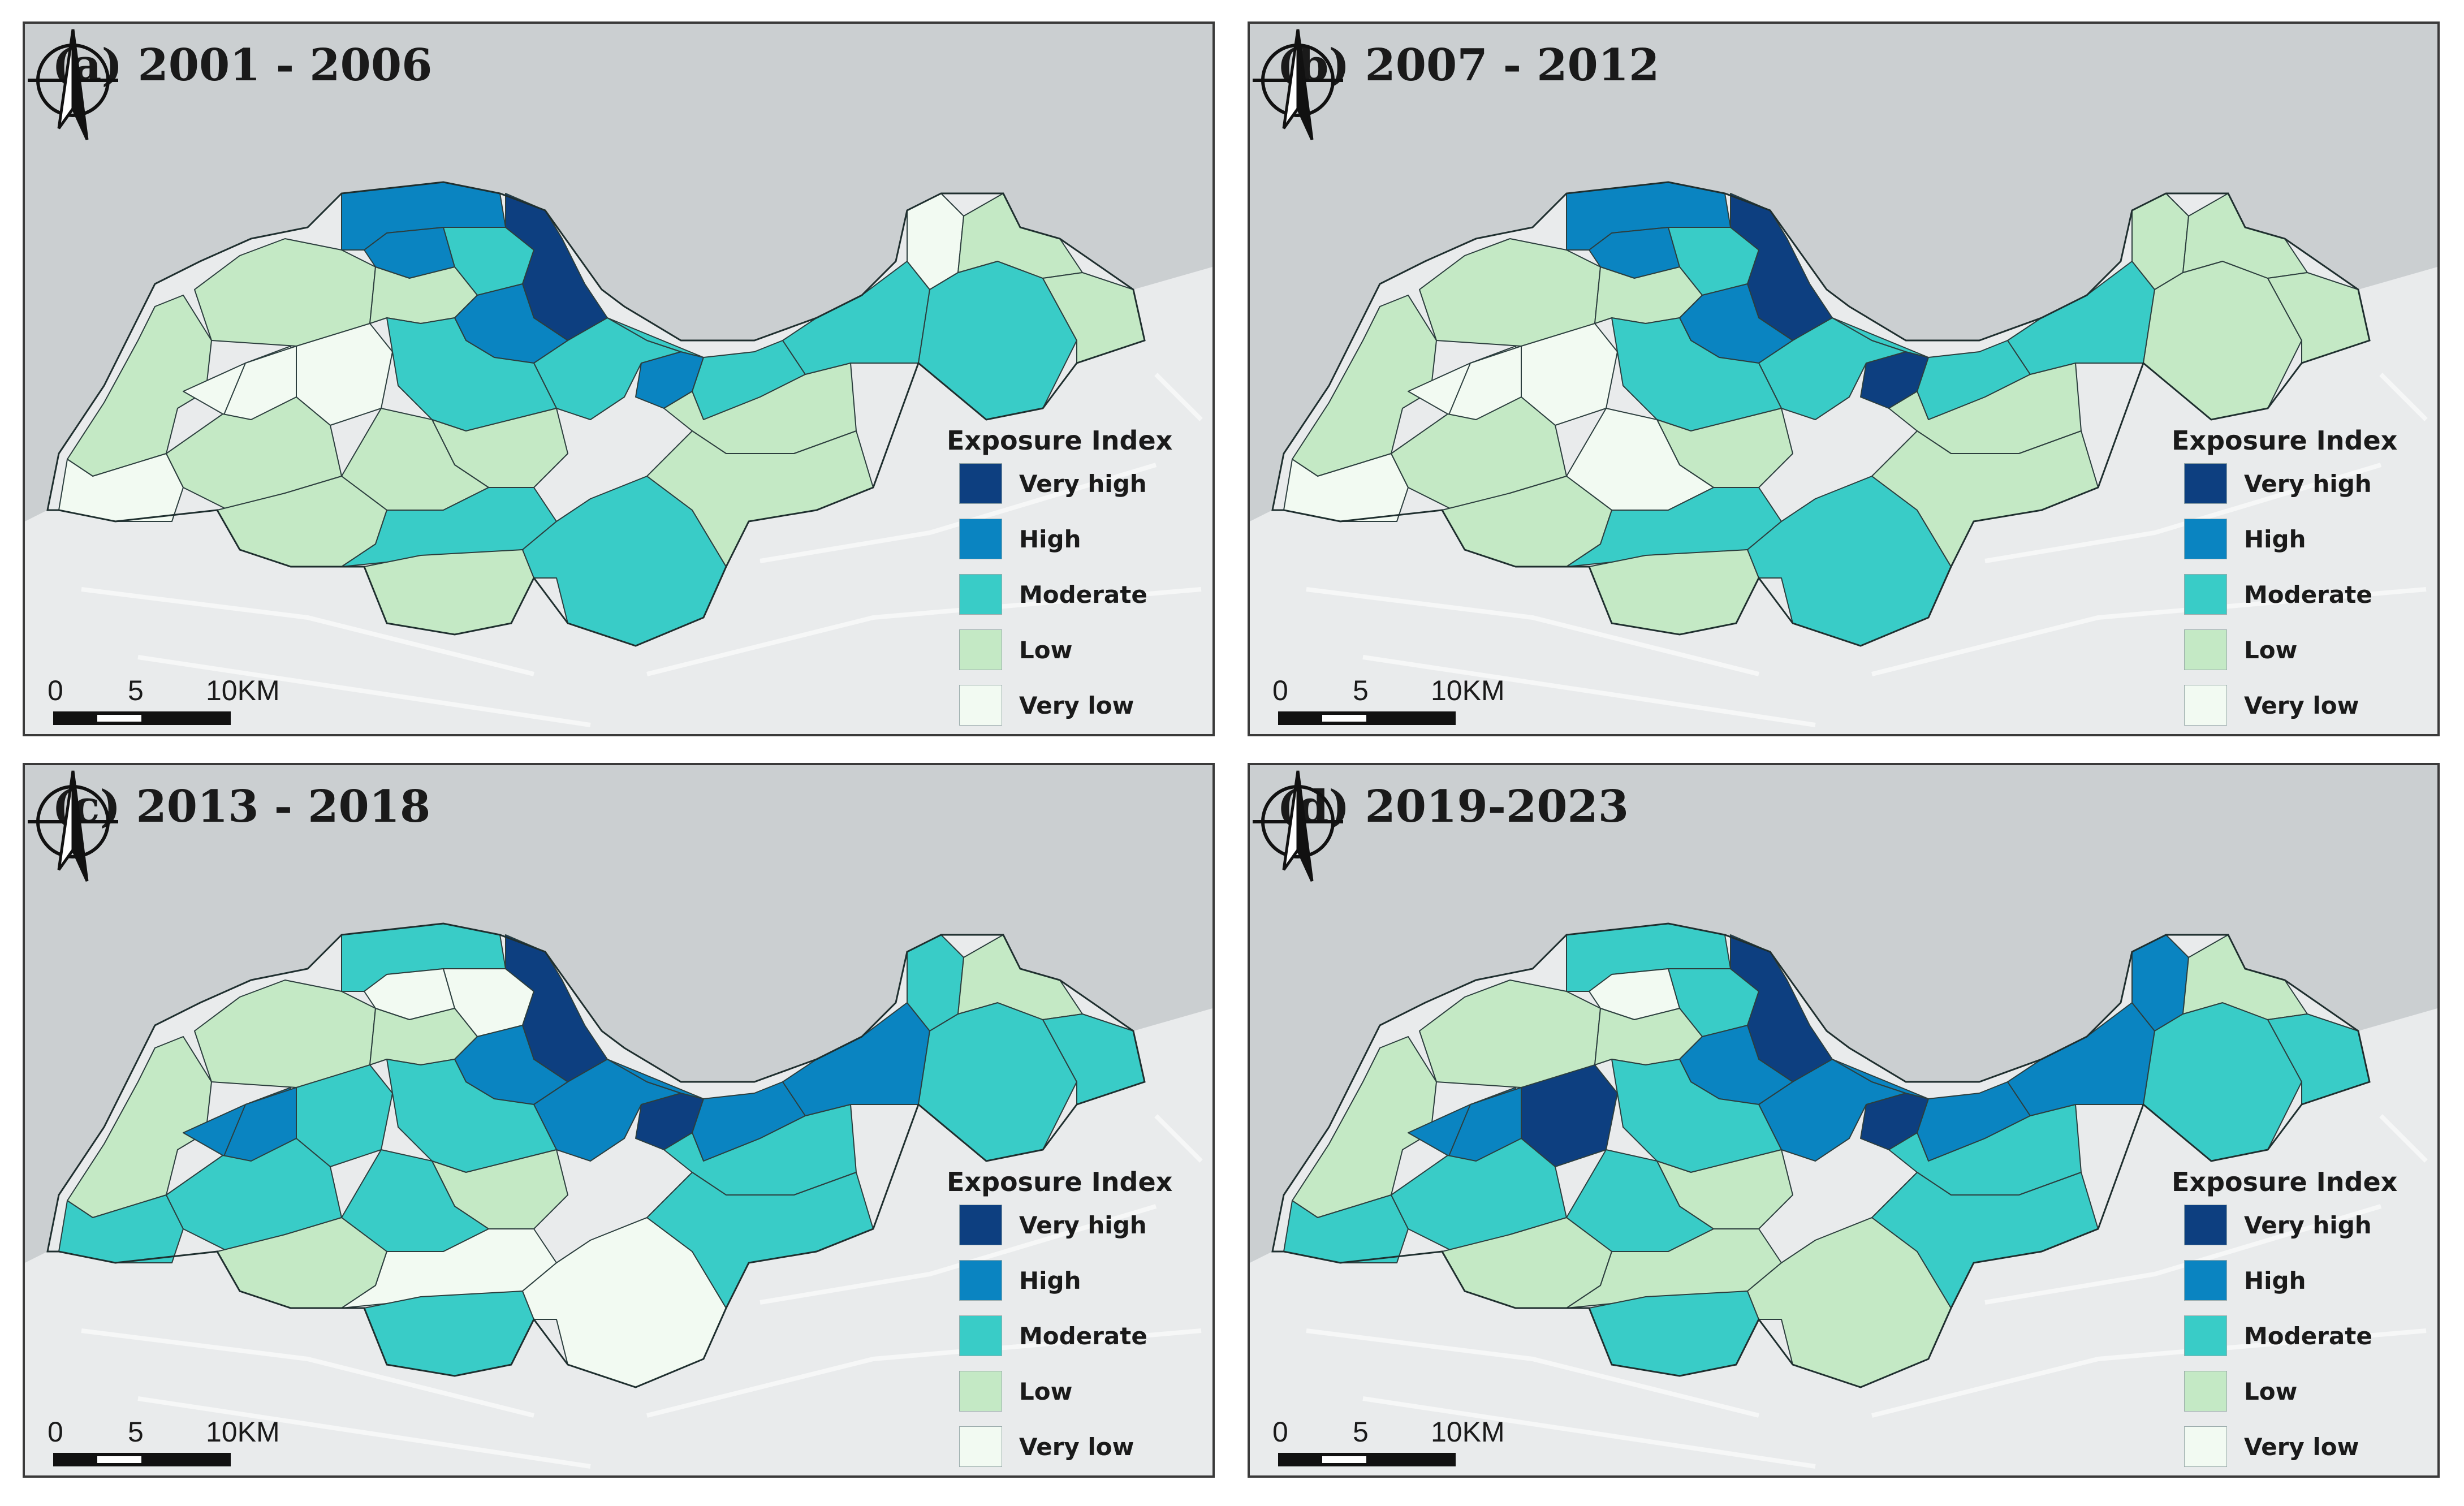 This screenshot has height=1506, width=2464. What do you see at coordinates (241, 806) in the screenshot?
I see `panel-title: (c) 2013 - 2018` at bounding box center [241, 806].